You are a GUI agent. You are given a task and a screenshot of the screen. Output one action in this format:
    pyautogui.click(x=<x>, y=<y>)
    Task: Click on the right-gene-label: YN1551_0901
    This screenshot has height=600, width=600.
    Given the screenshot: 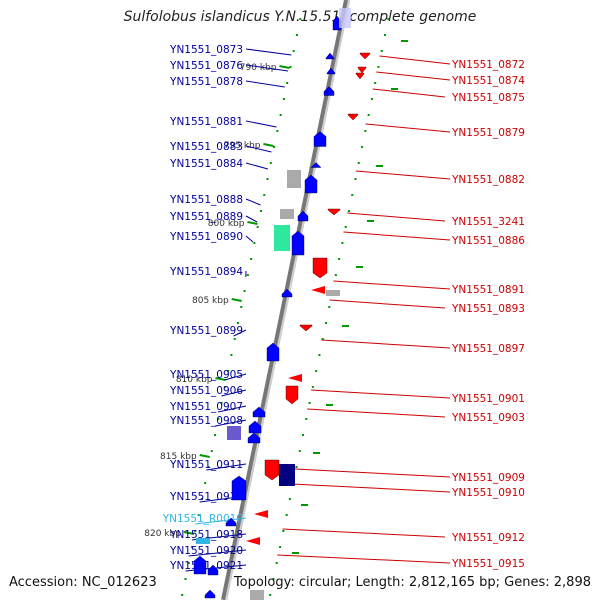 What is the action you would take?
    pyautogui.click(x=488, y=399)
    